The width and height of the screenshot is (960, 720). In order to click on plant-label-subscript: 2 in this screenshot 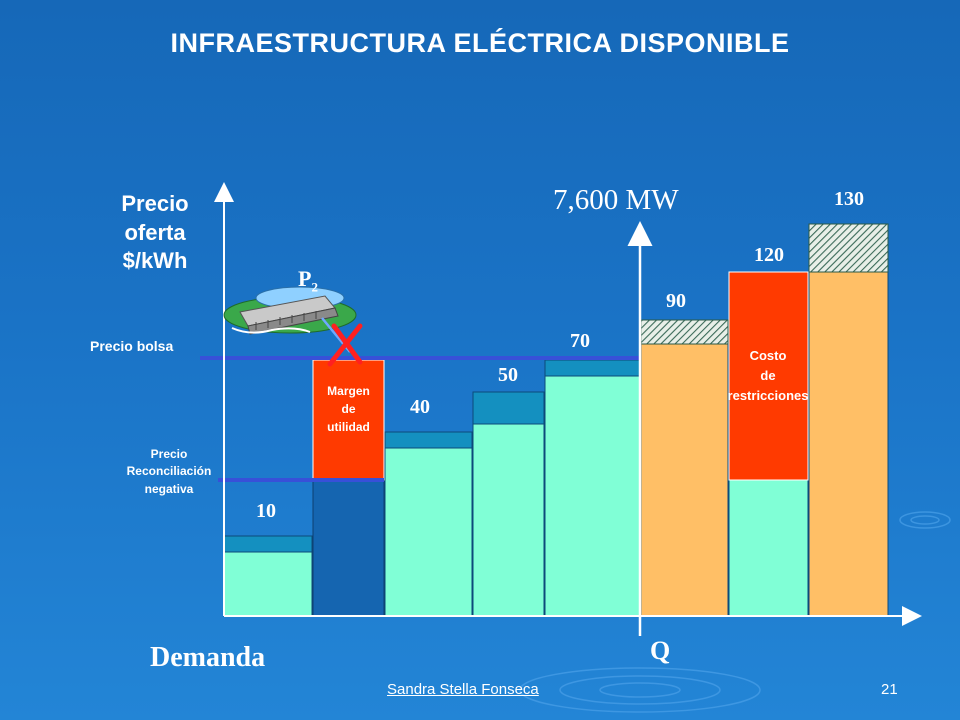, I will do `click(314, 287)`.